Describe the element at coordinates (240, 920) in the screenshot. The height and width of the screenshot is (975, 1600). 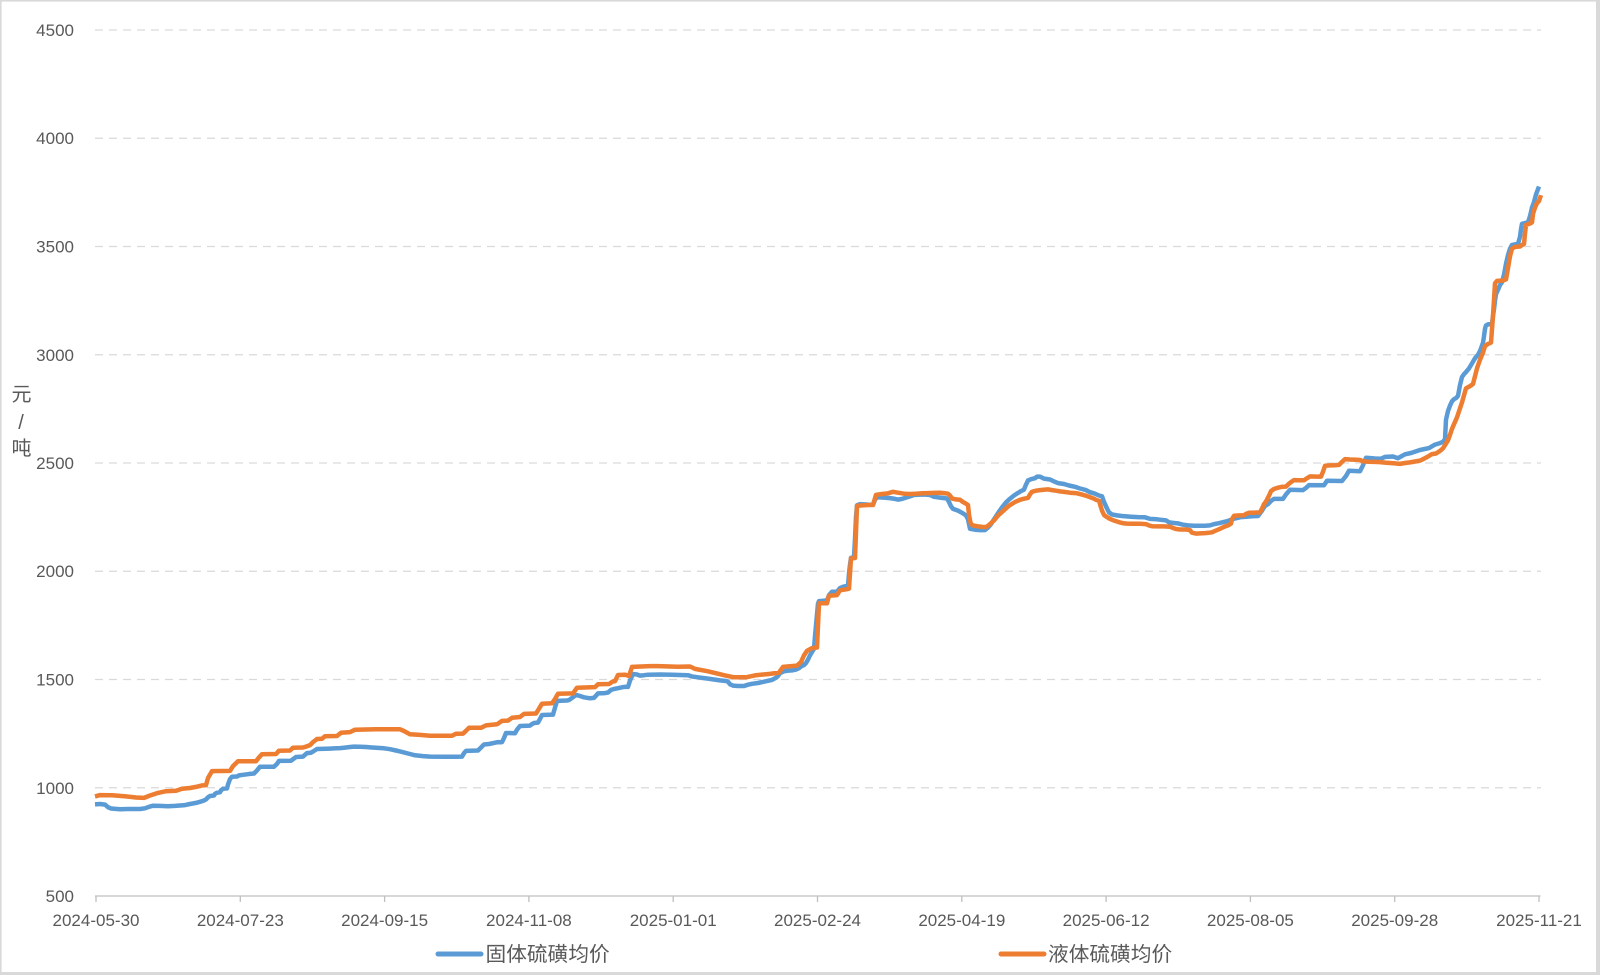
I see `svg-text: 2024-07-23` at that location.